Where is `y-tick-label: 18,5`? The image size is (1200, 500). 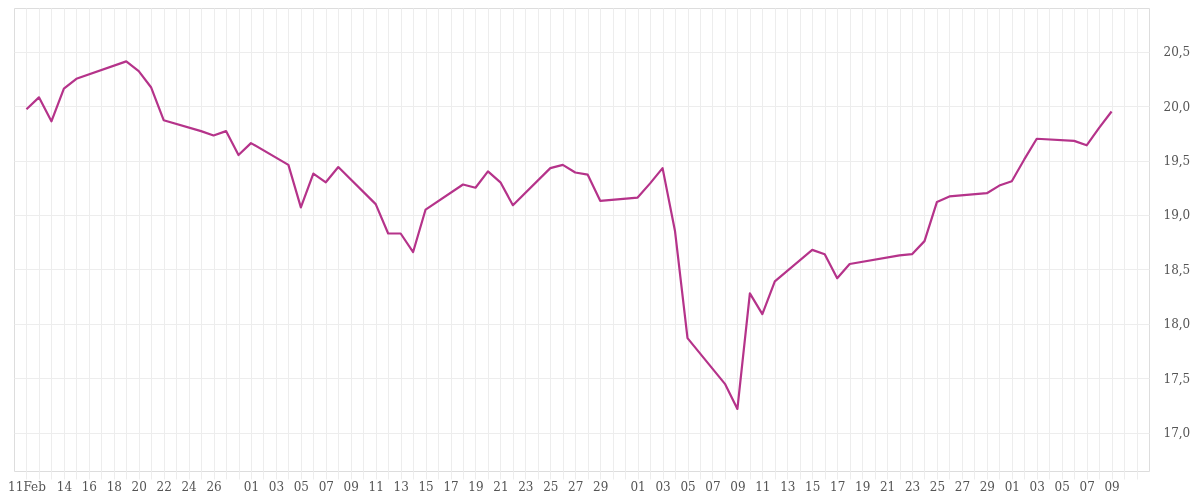 y-tick-label: 18,5 is located at coordinates (1177, 269).